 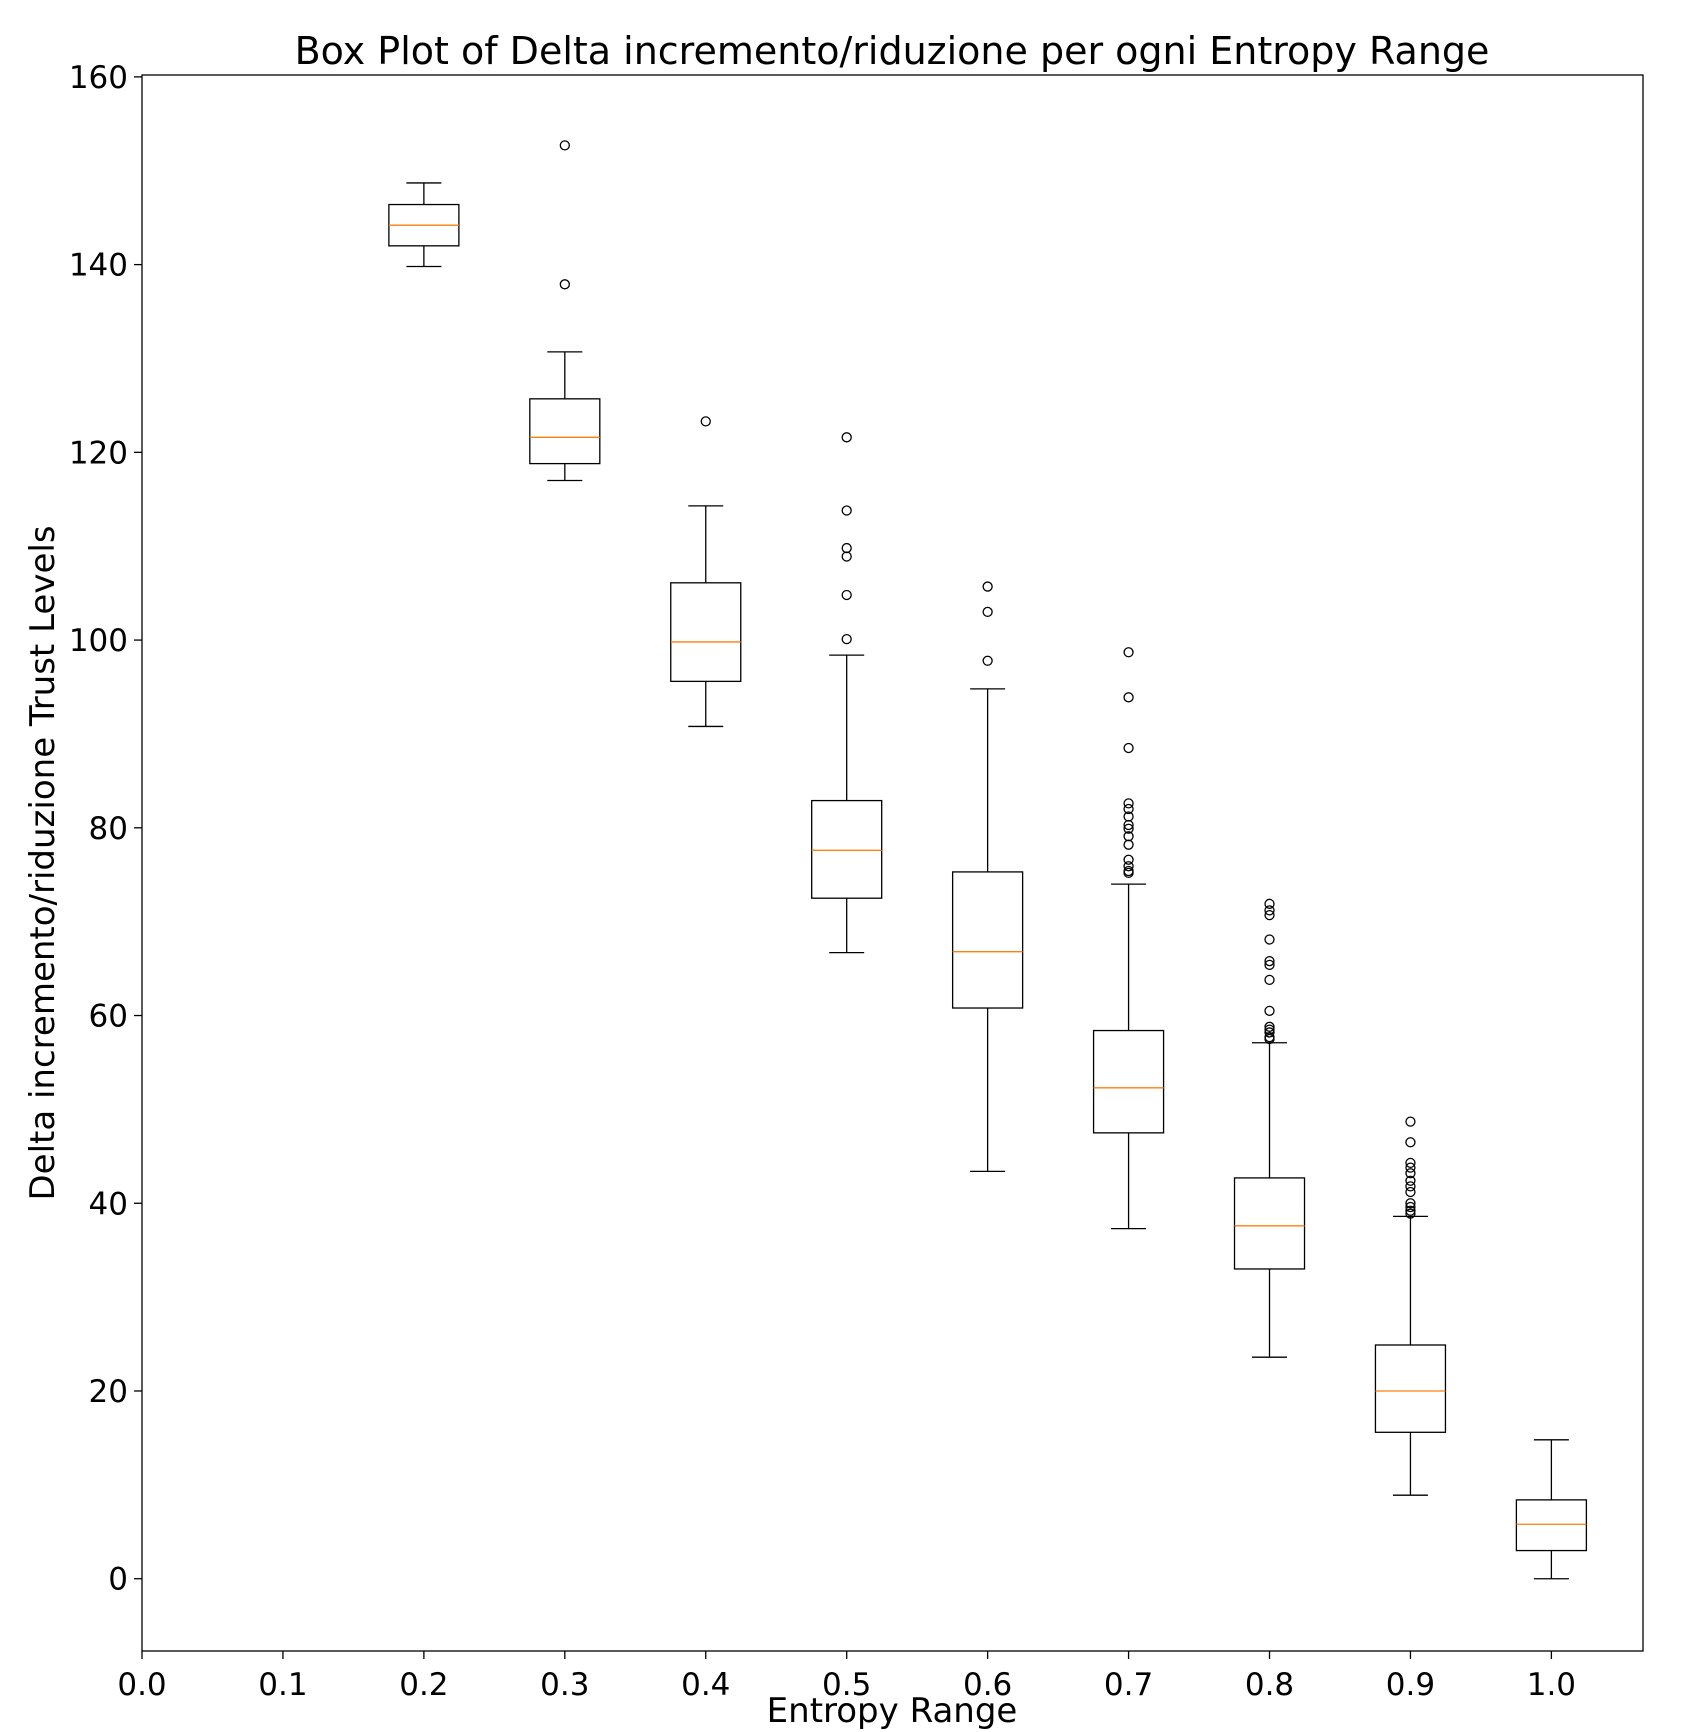 What do you see at coordinates (141, 1685) in the screenshot?
I see `x-tick-label: 0.0` at bounding box center [141, 1685].